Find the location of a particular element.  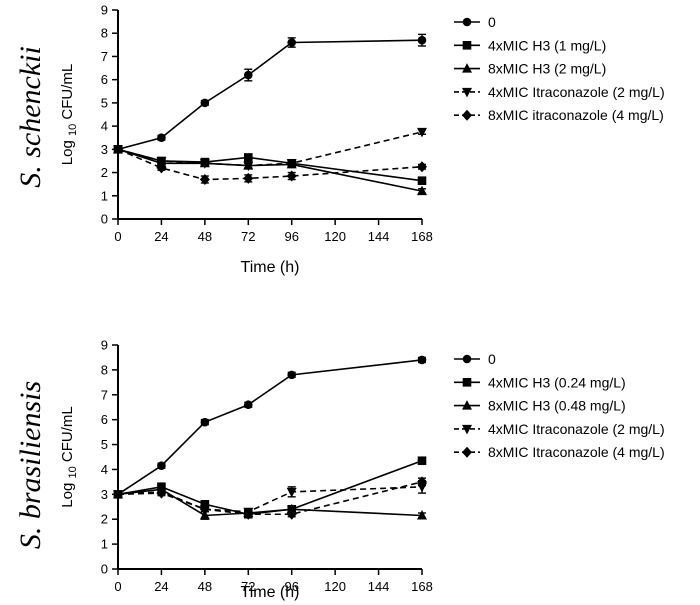

legend-label: 4xMIC Itraconazole (2 mg/L) is located at coordinates (576, 429).